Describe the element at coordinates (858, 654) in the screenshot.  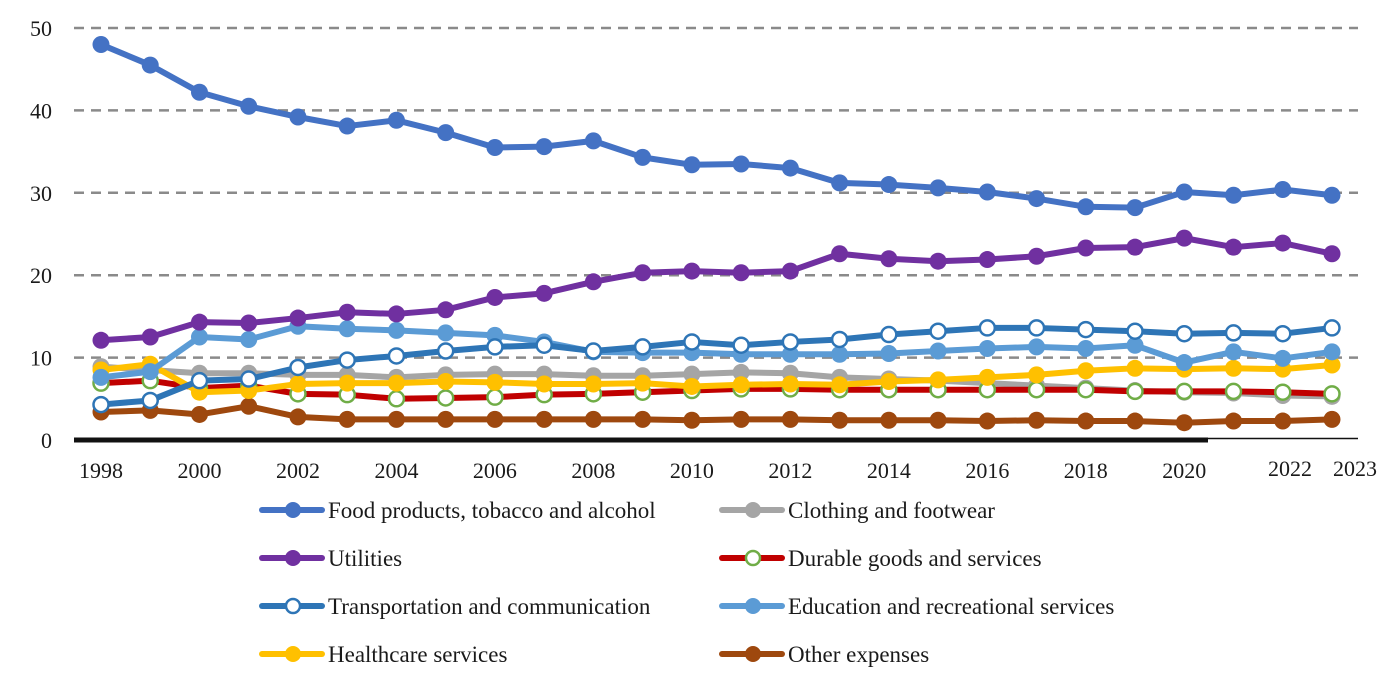
I see `legend-label: Other expenses` at that location.